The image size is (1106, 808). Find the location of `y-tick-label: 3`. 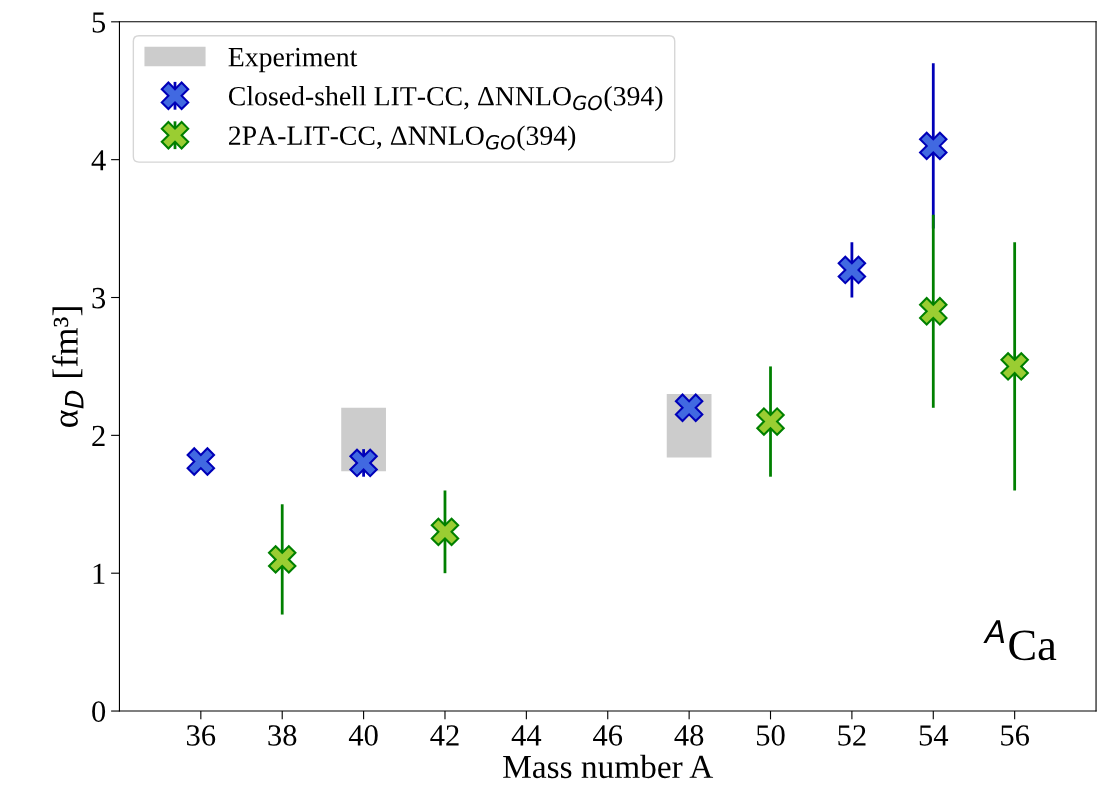

y-tick-label: 3 is located at coordinates (99, 298).